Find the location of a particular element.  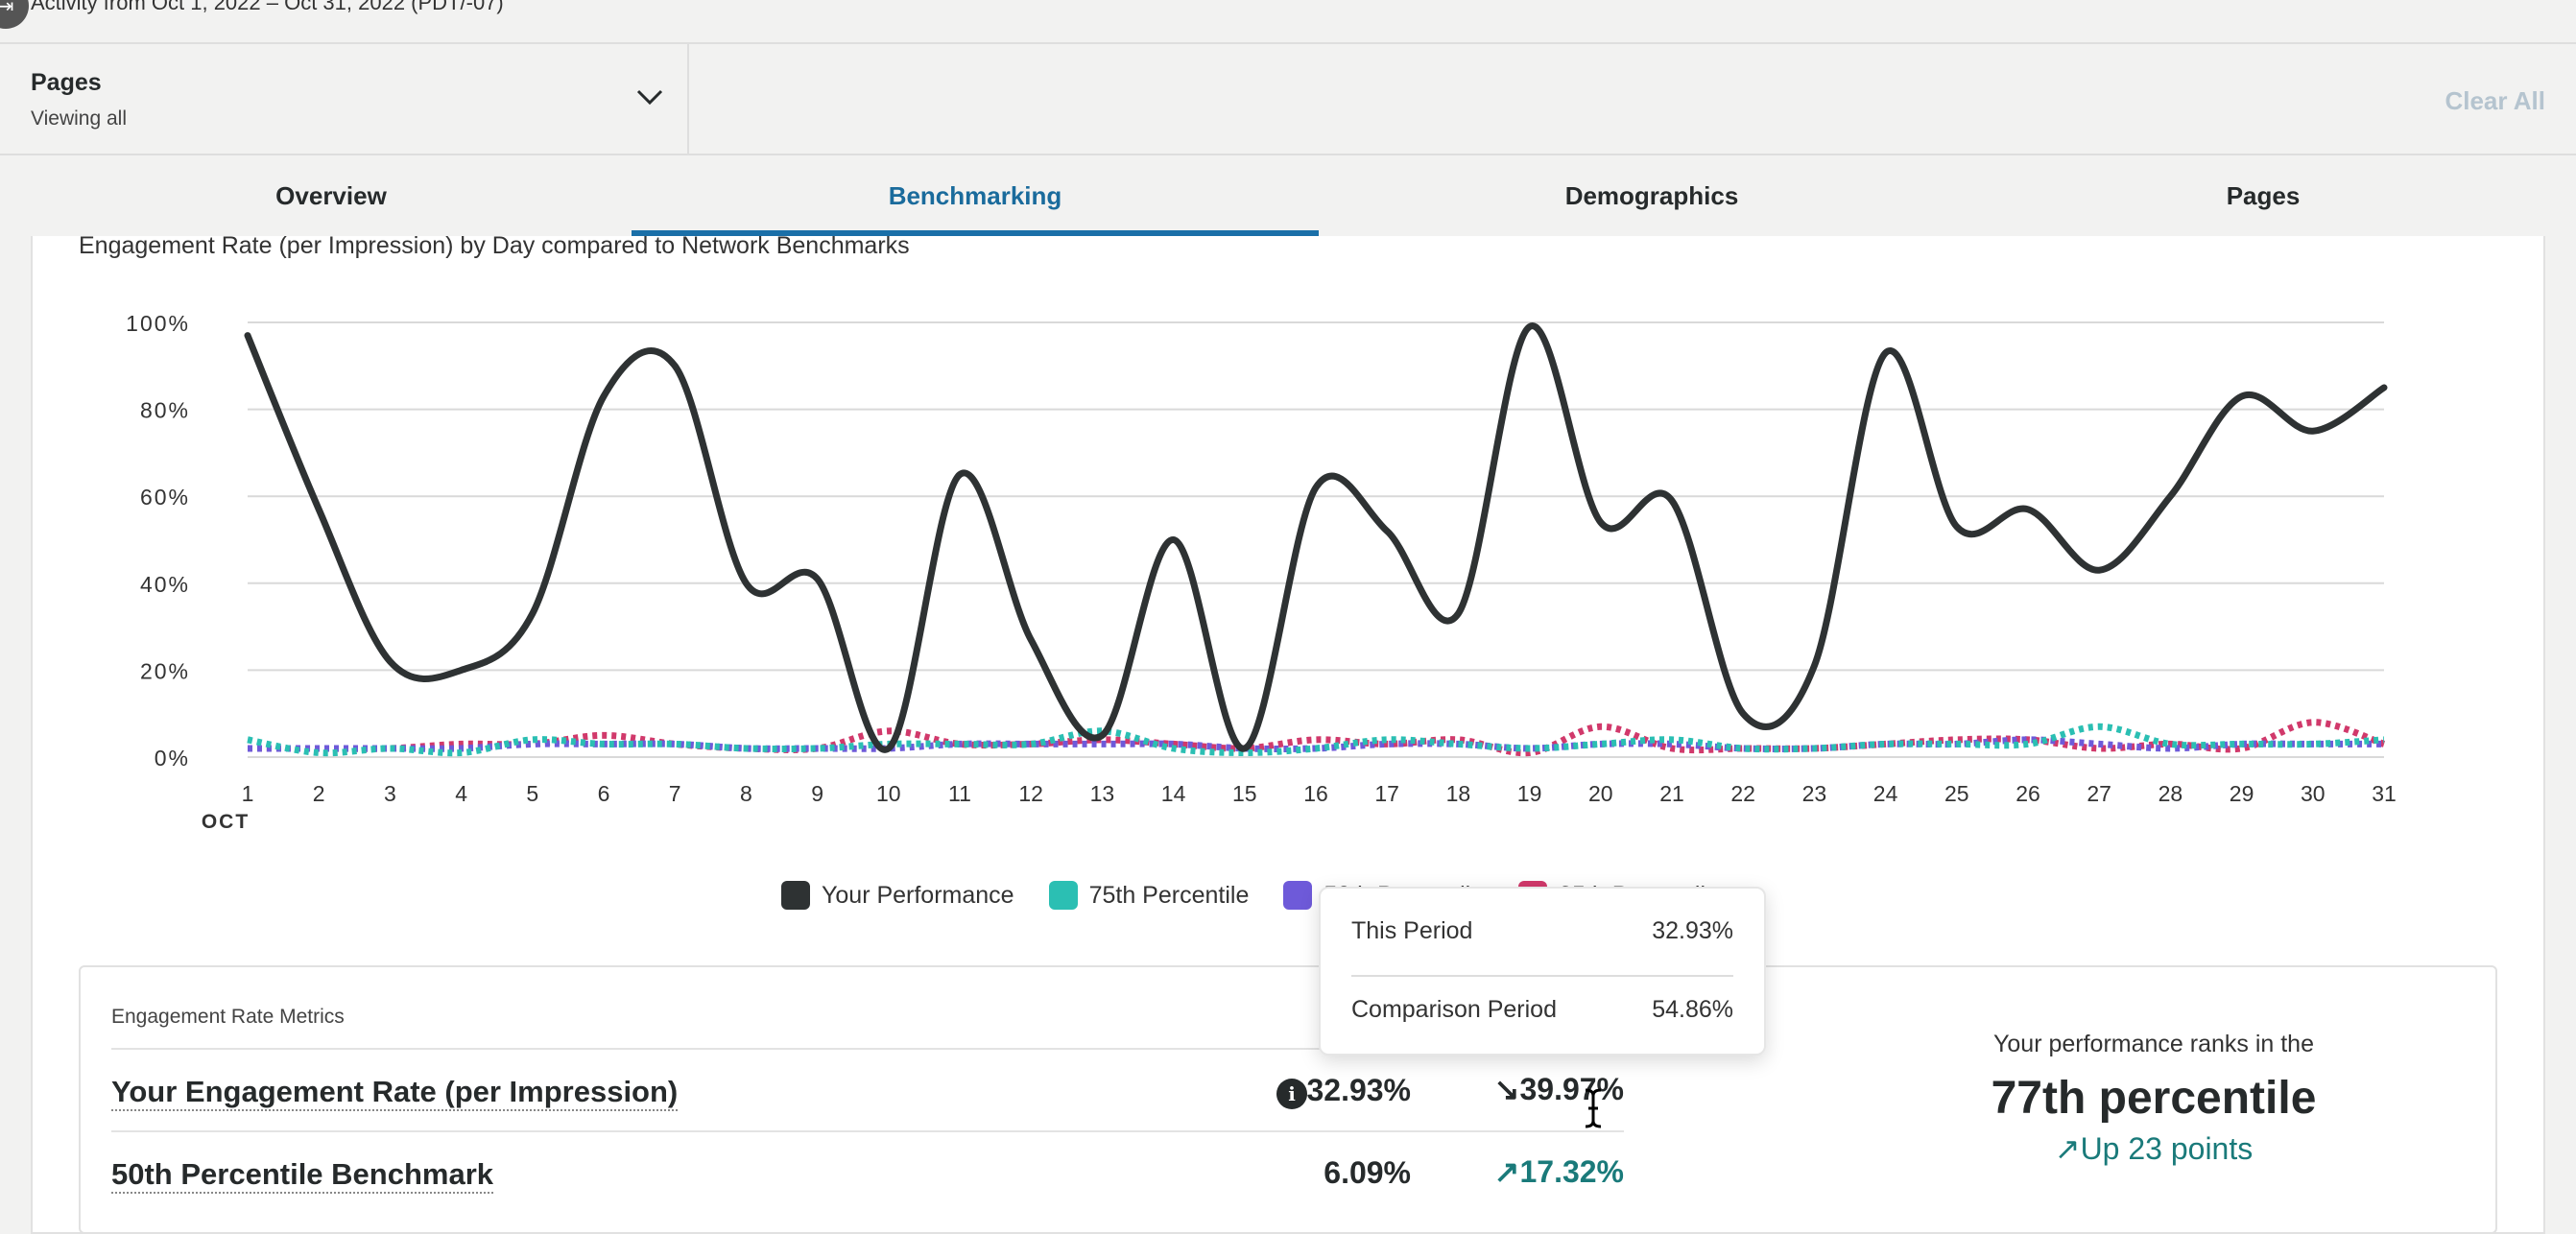

y-tick-label: 0% is located at coordinates (172, 759).